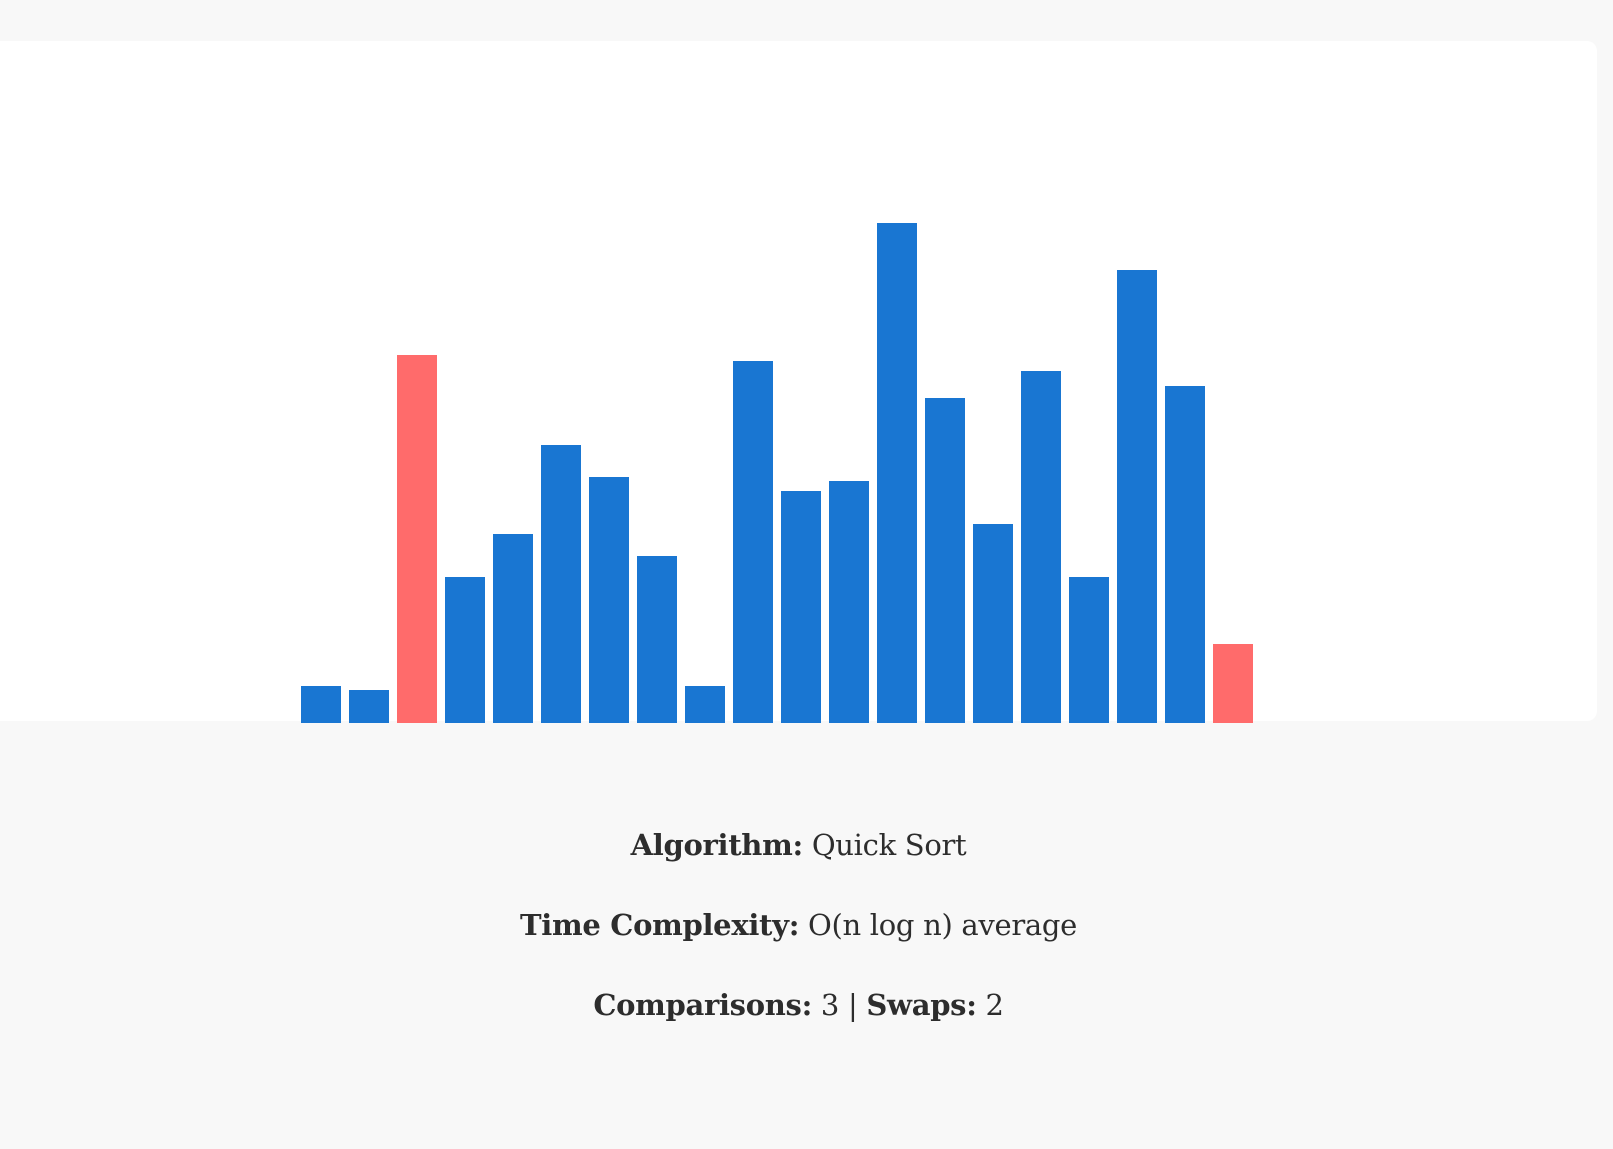 Image resolution: width=1613 pixels, height=1149 pixels. Describe the element at coordinates (702, 1005) in the screenshot. I see `comparisons-label: Comparisons:` at that location.